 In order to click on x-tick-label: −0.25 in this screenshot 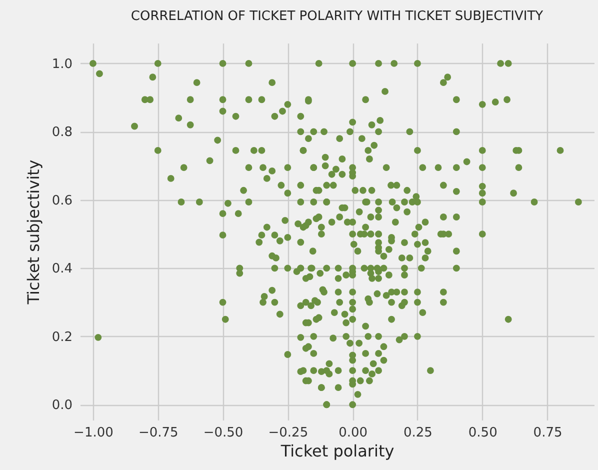, I will do `click(288, 433)`.